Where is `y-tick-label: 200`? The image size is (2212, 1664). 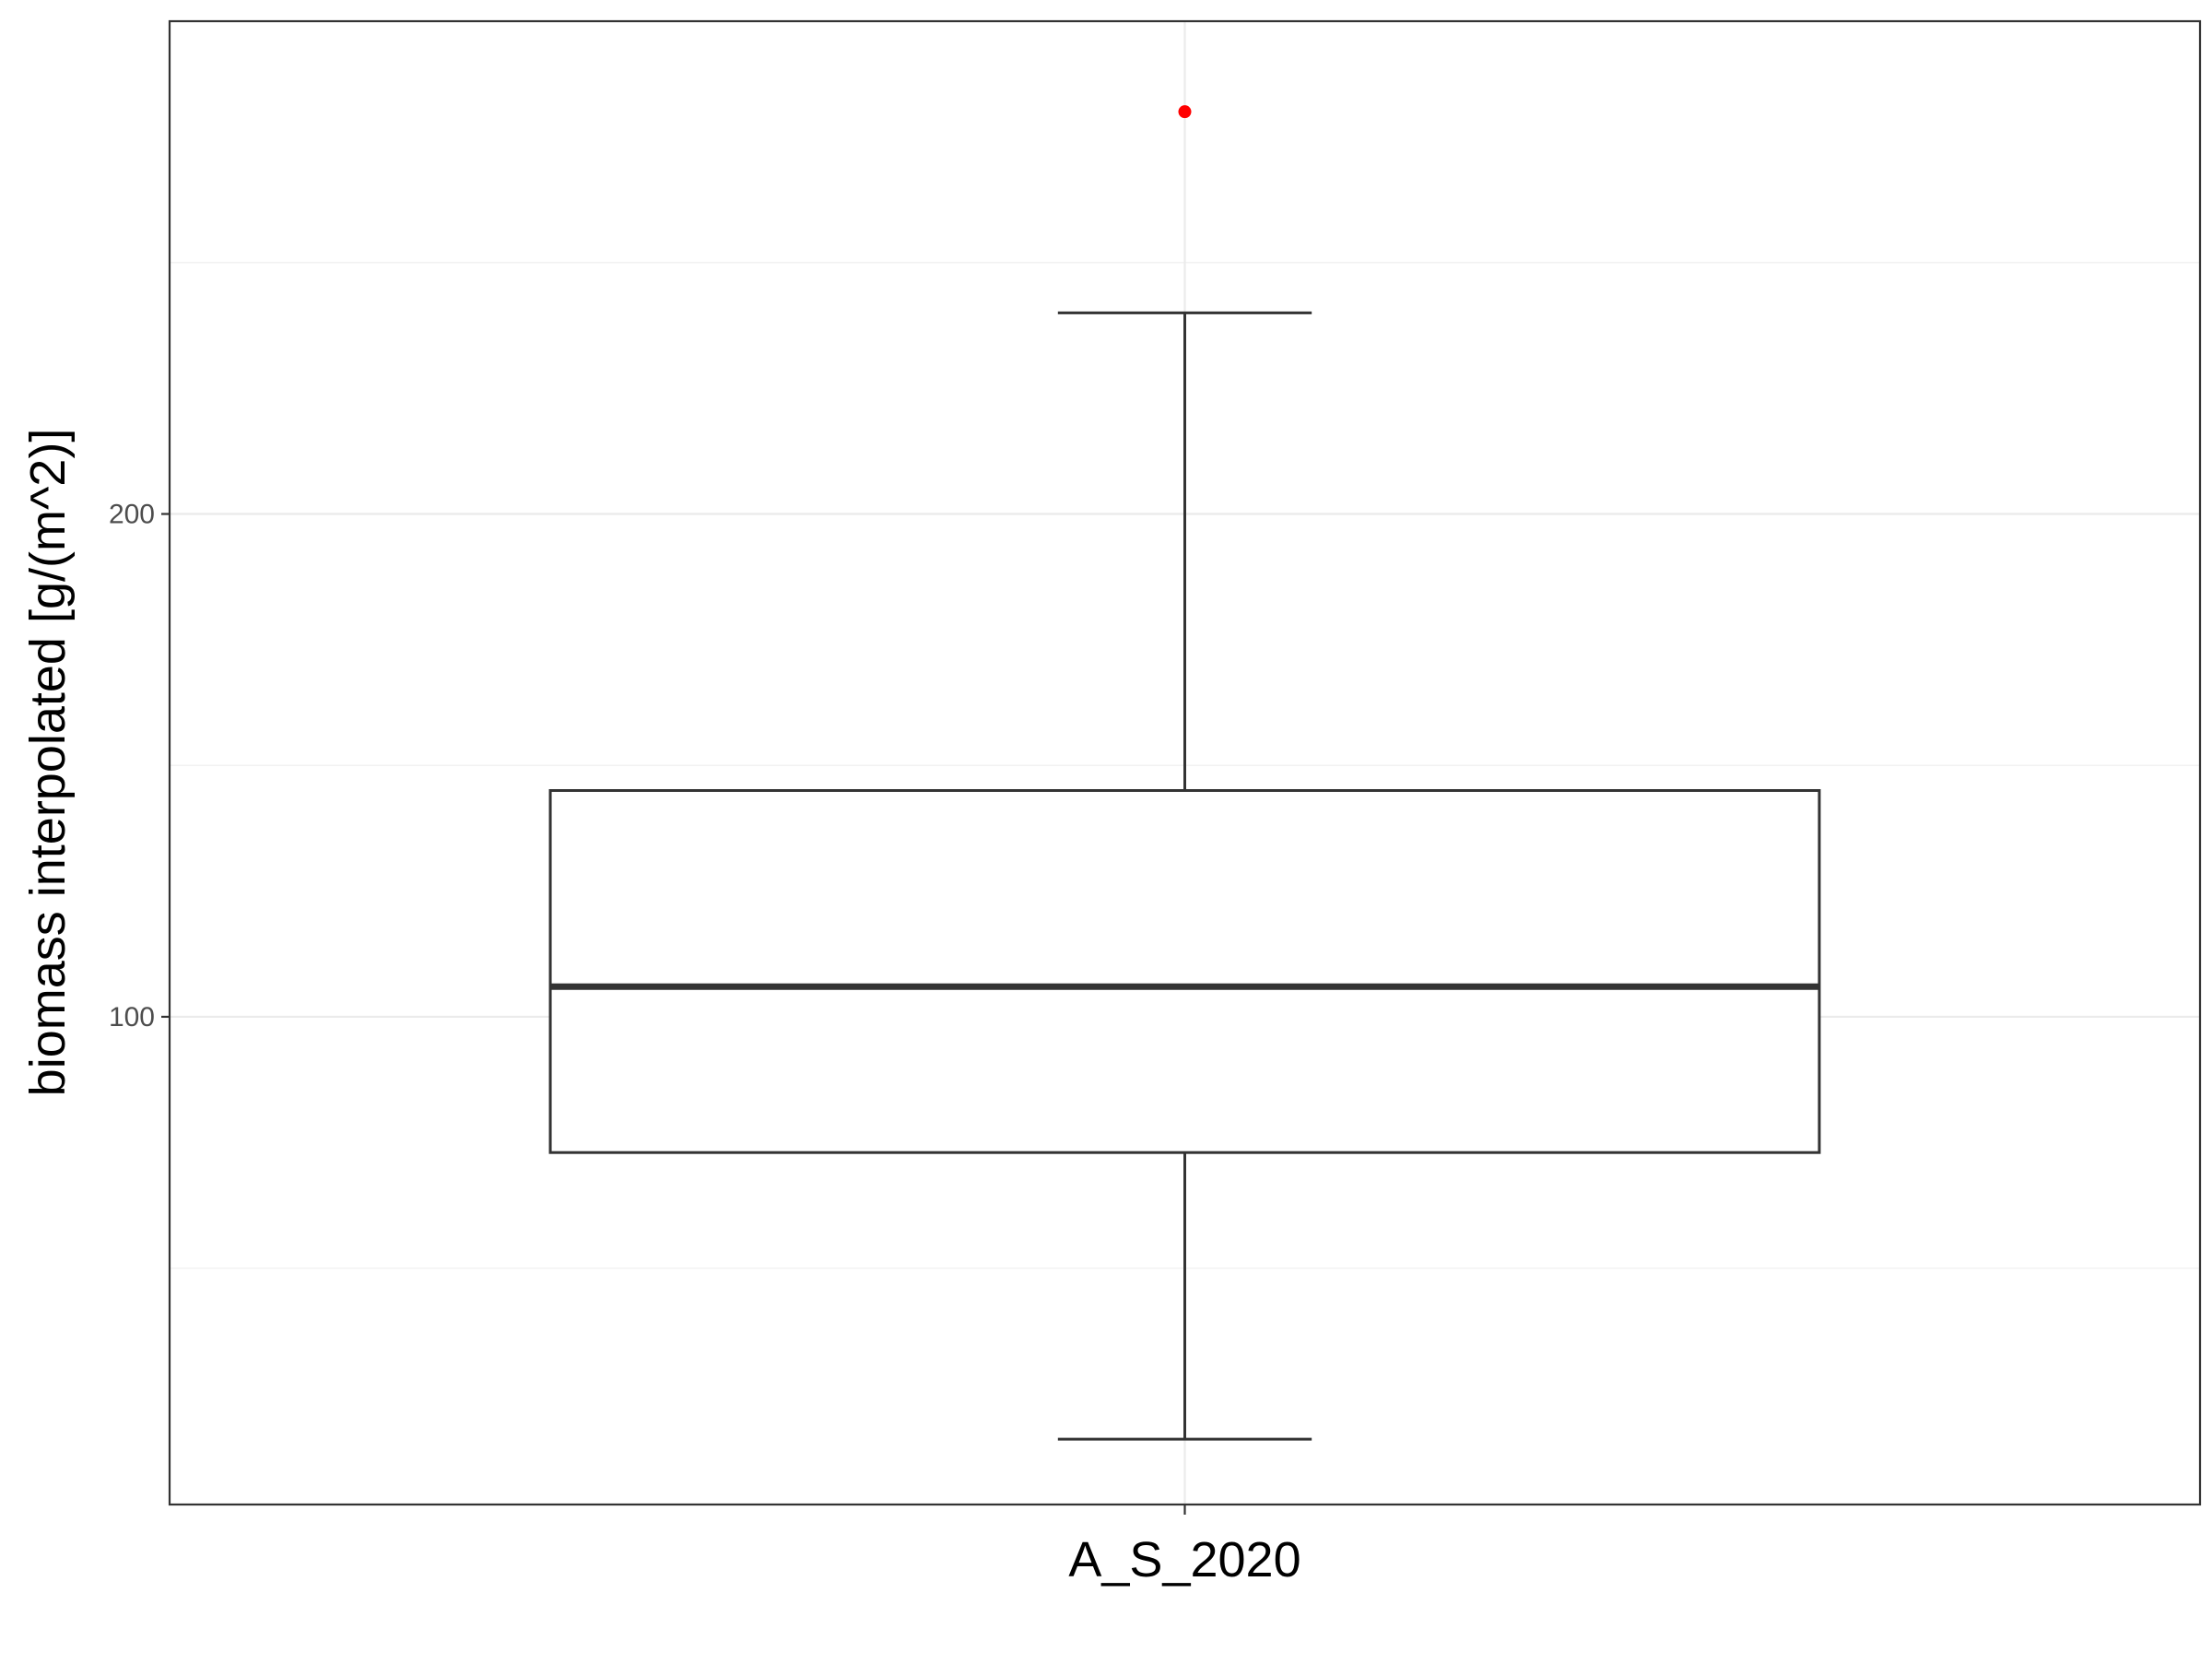
y-tick-label: 200 is located at coordinates (132, 515).